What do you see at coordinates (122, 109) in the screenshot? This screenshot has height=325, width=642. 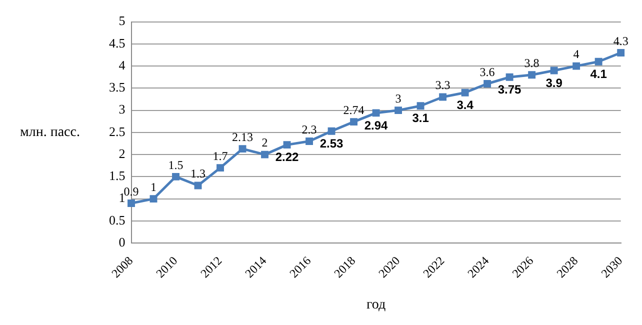 I see `y-tick-label: 3` at bounding box center [122, 109].